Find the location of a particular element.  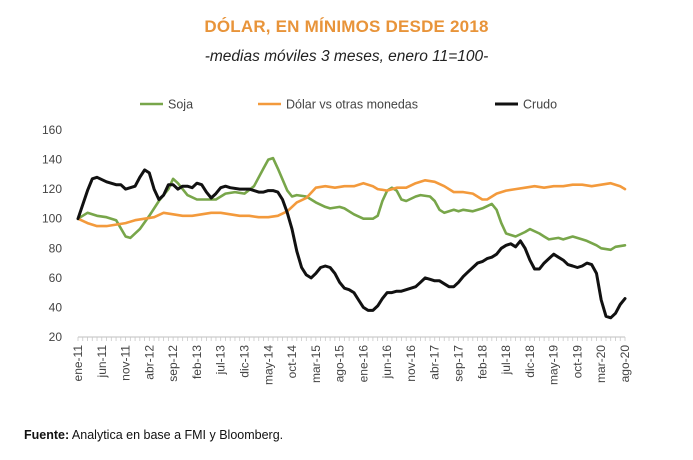

y-axis: 20 40 60 80 100 120 140 160 is located at coordinates (52, 233).